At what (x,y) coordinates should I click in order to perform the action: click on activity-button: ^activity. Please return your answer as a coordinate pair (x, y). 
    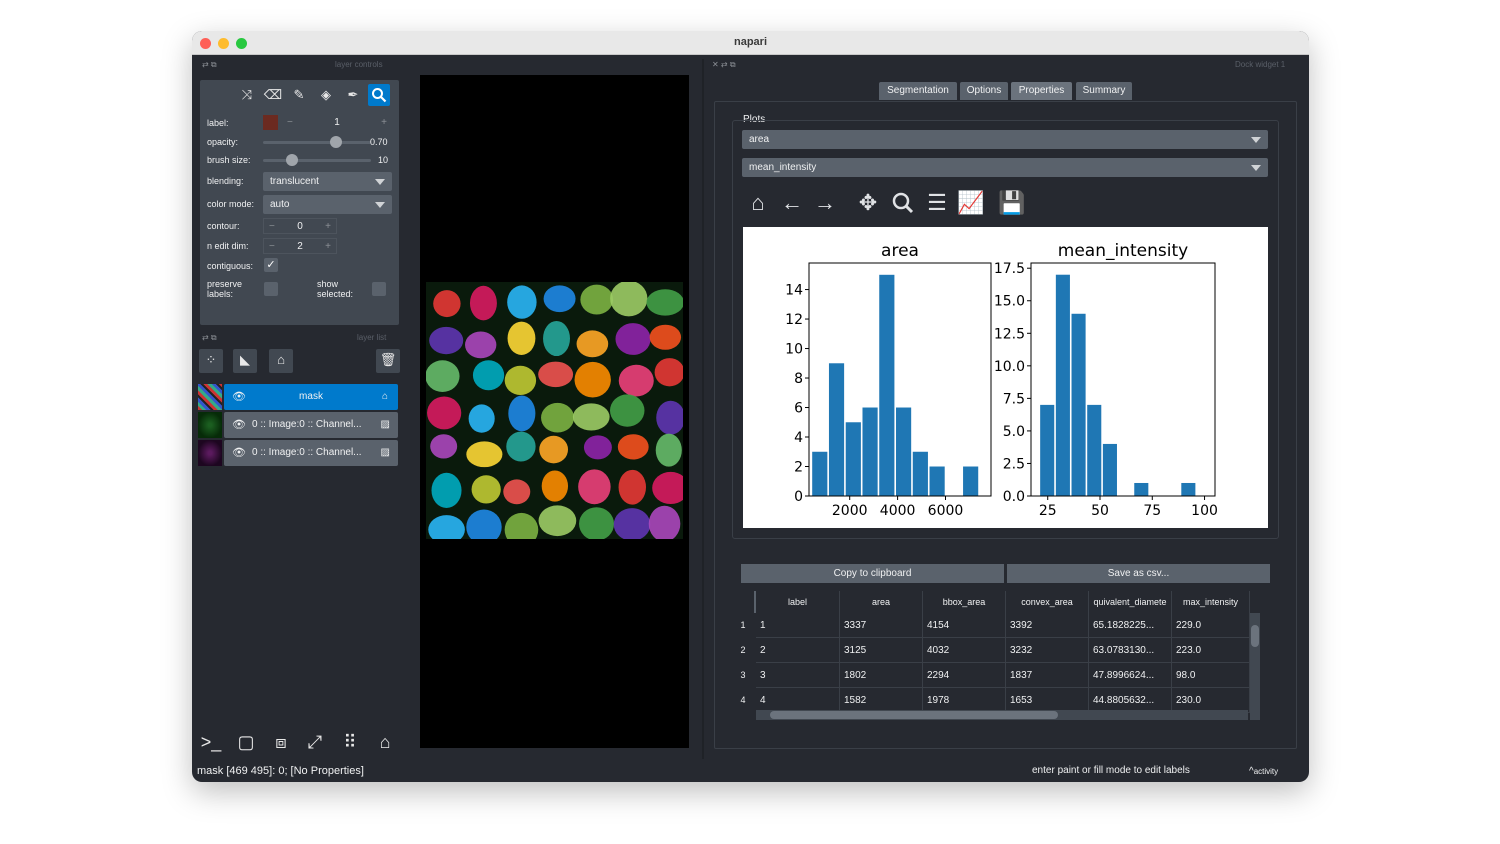
    Looking at the image, I should click on (1263, 771).